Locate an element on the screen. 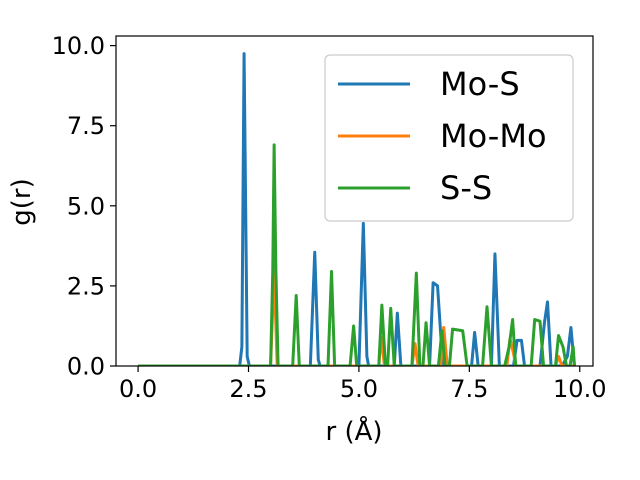 The height and width of the screenshot is (480, 640). legend: Mo-S Mo-Mo S-S is located at coordinates (449, 138).